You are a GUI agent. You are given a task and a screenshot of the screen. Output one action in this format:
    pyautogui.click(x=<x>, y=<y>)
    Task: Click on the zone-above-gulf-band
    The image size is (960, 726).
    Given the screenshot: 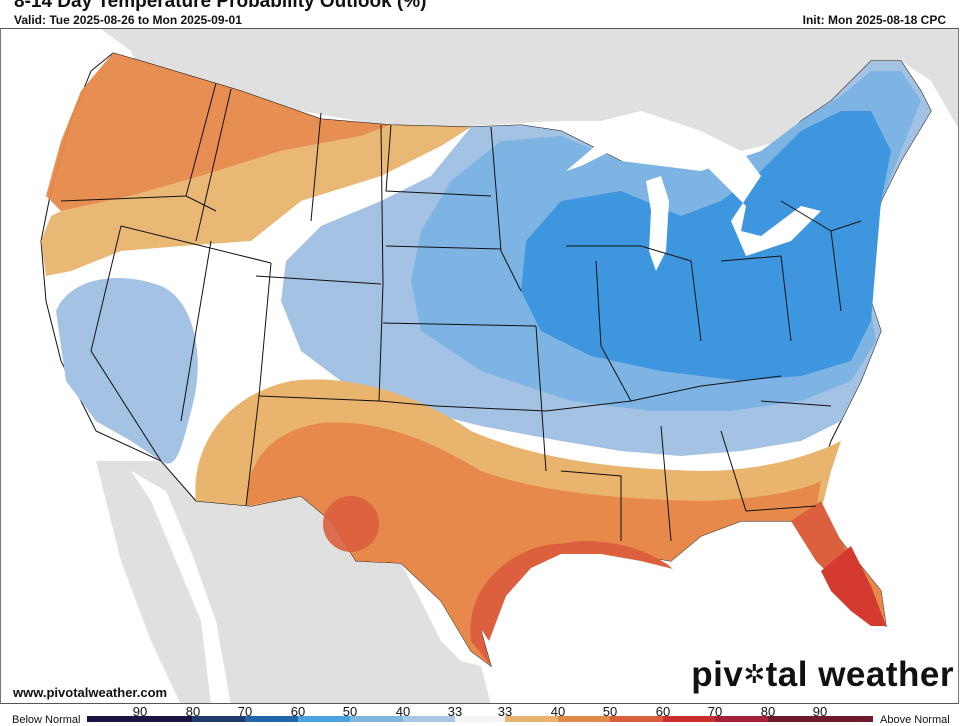 What is the action you would take?
    pyautogui.click(x=574, y=591)
    